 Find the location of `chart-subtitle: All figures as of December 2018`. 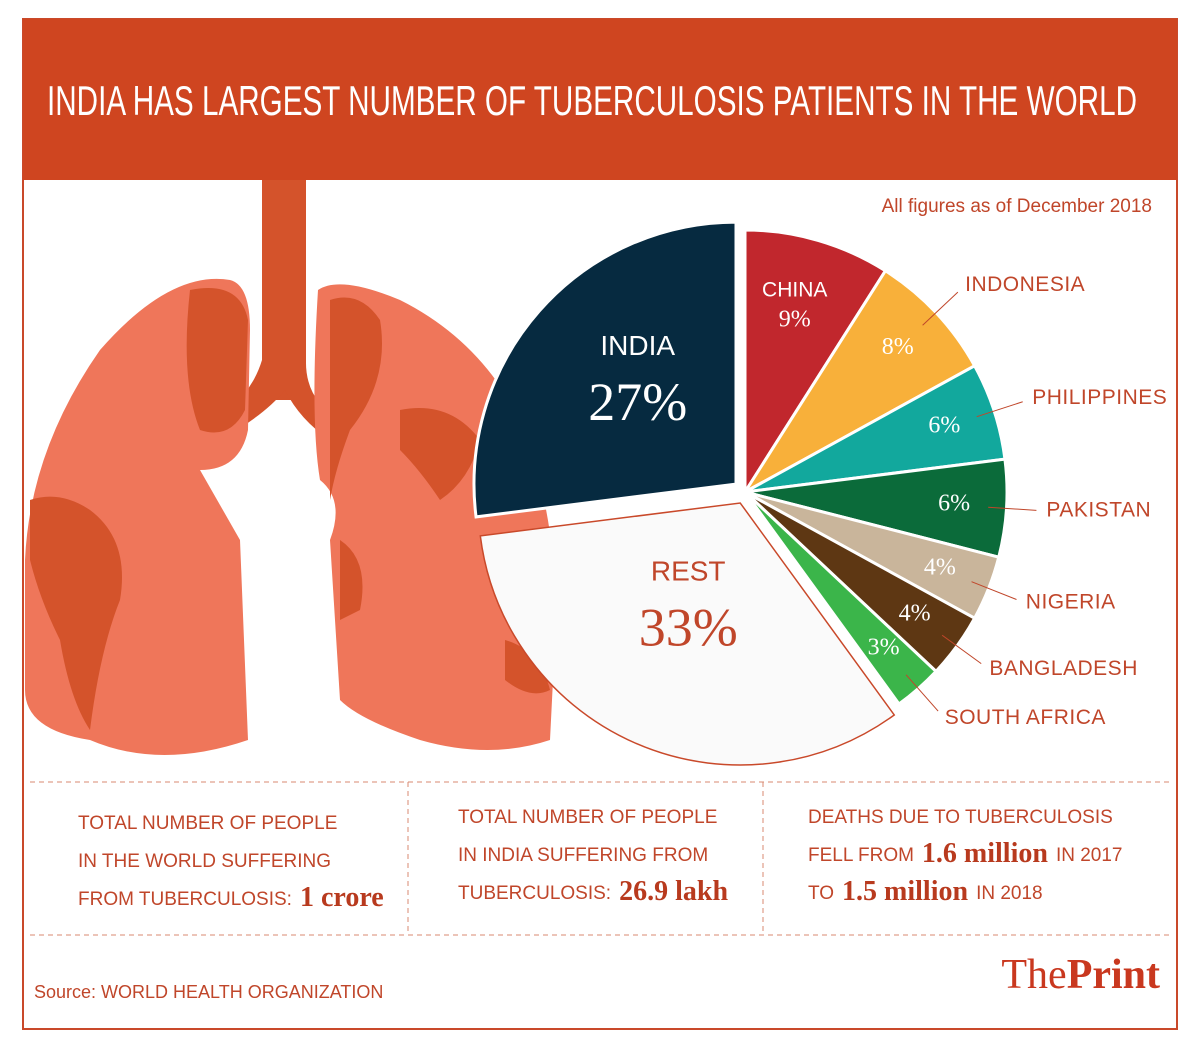

chart-subtitle: All figures as of December 2018 is located at coordinates (1017, 206).